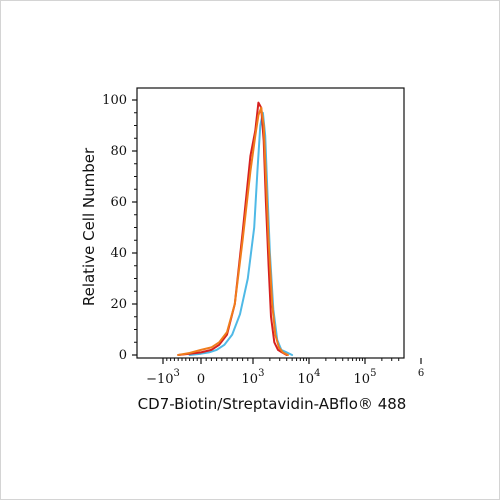 The width and height of the screenshot is (500, 500). I want to click on x-axis-label: CD7-Biotin/Streptavidin-ABflo® 488, so click(272, 404).